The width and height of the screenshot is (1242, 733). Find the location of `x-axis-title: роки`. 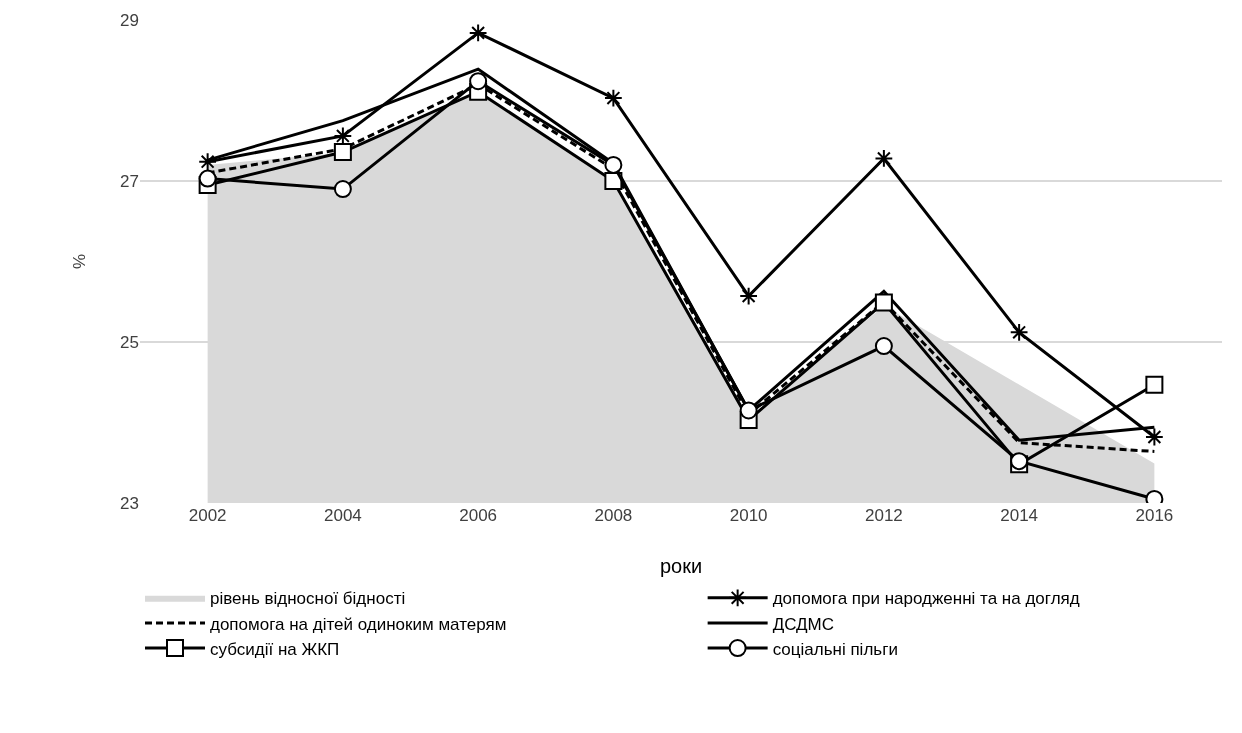

x-axis-title: роки is located at coordinates (681, 566).